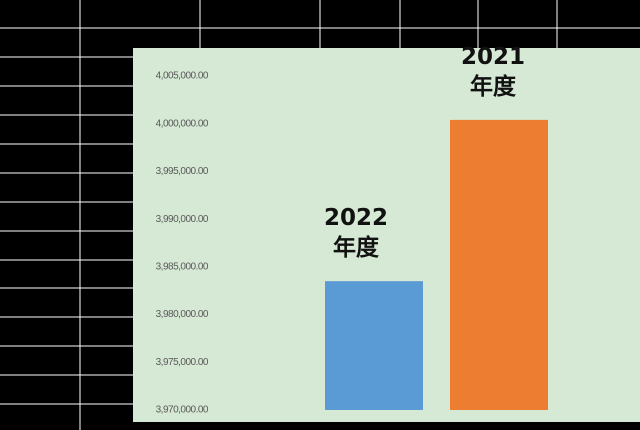 This screenshot has height=430, width=640. Describe the element at coordinates (182, 219) in the screenshot. I see `y-tick-label: 3,990,000.00` at that location.